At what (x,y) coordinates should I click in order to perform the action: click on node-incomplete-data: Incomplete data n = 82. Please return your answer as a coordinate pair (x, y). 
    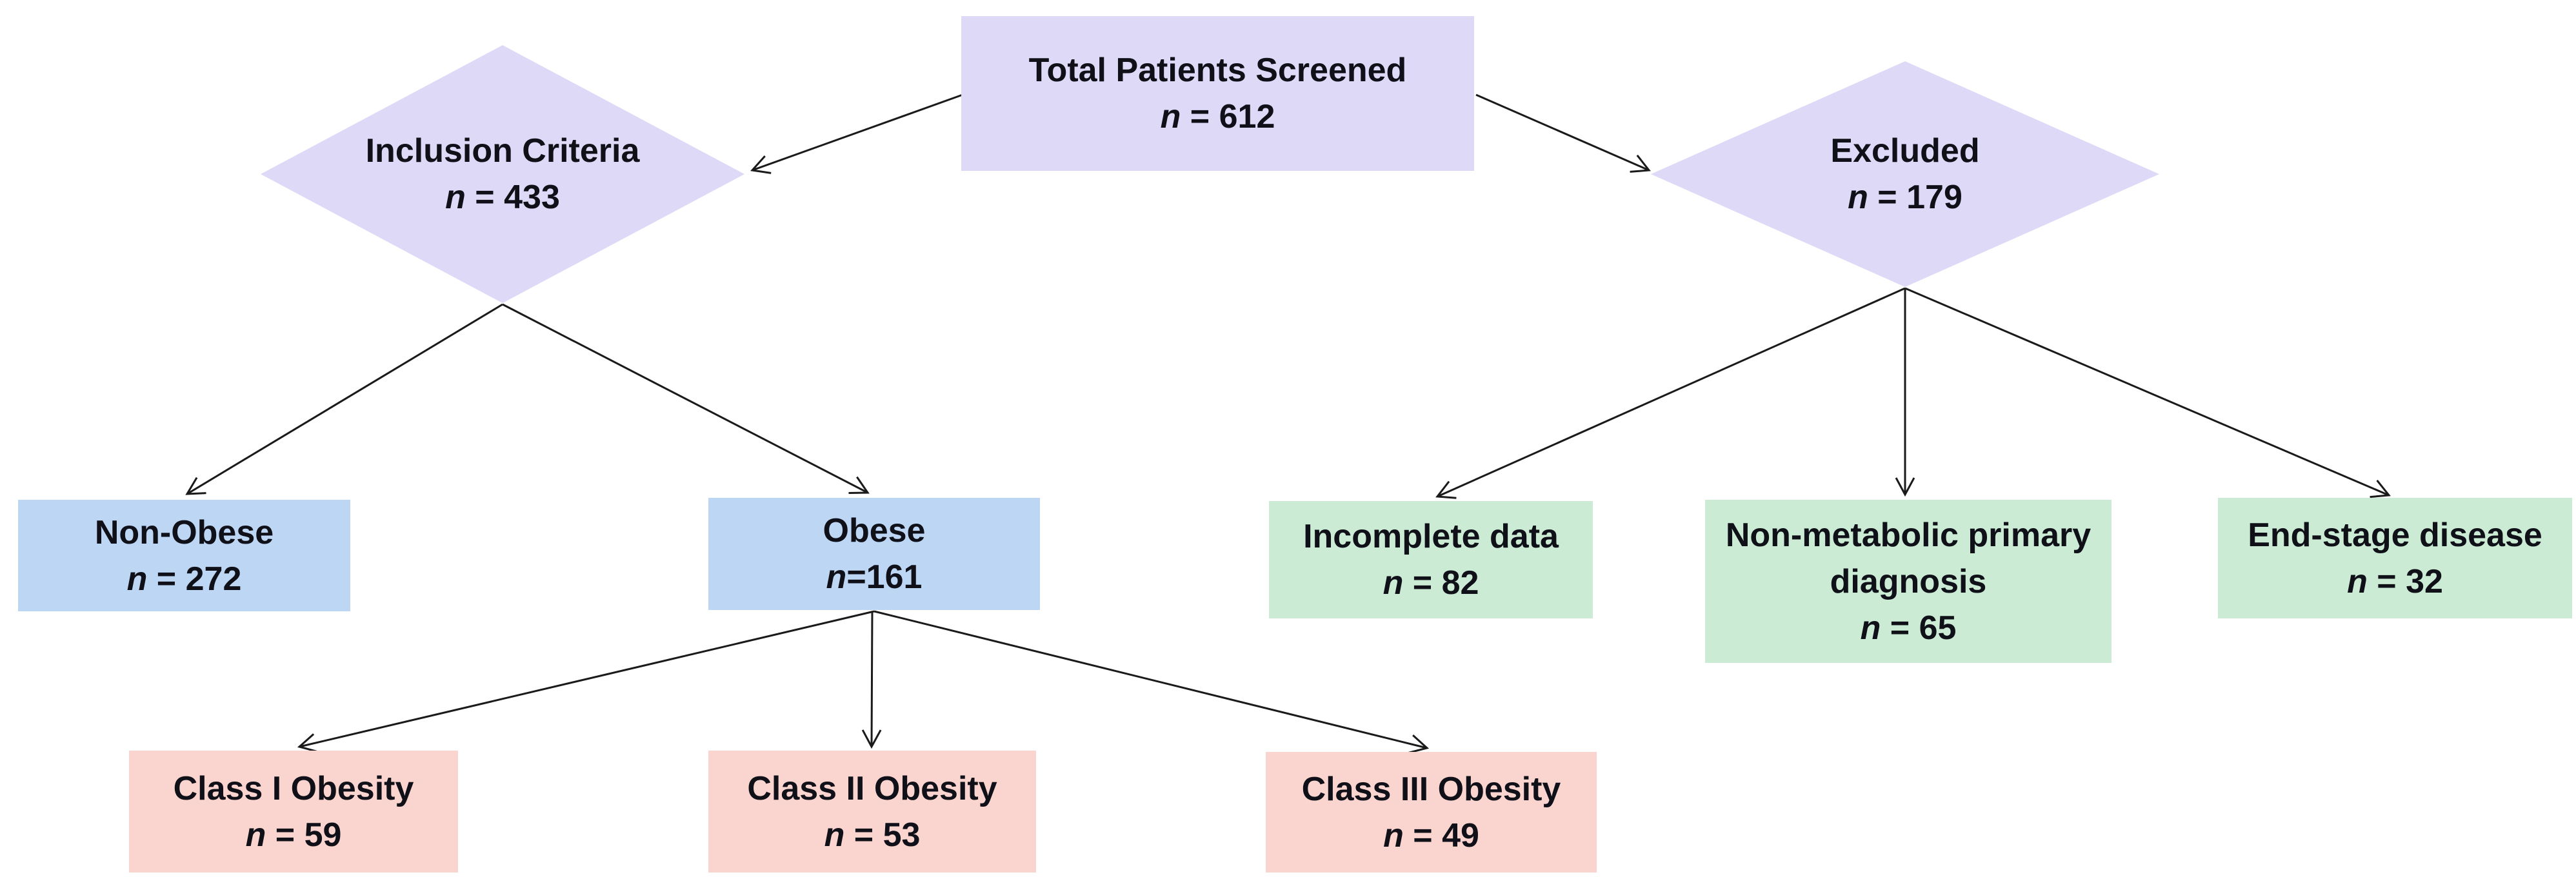
    Looking at the image, I should click on (1431, 560).